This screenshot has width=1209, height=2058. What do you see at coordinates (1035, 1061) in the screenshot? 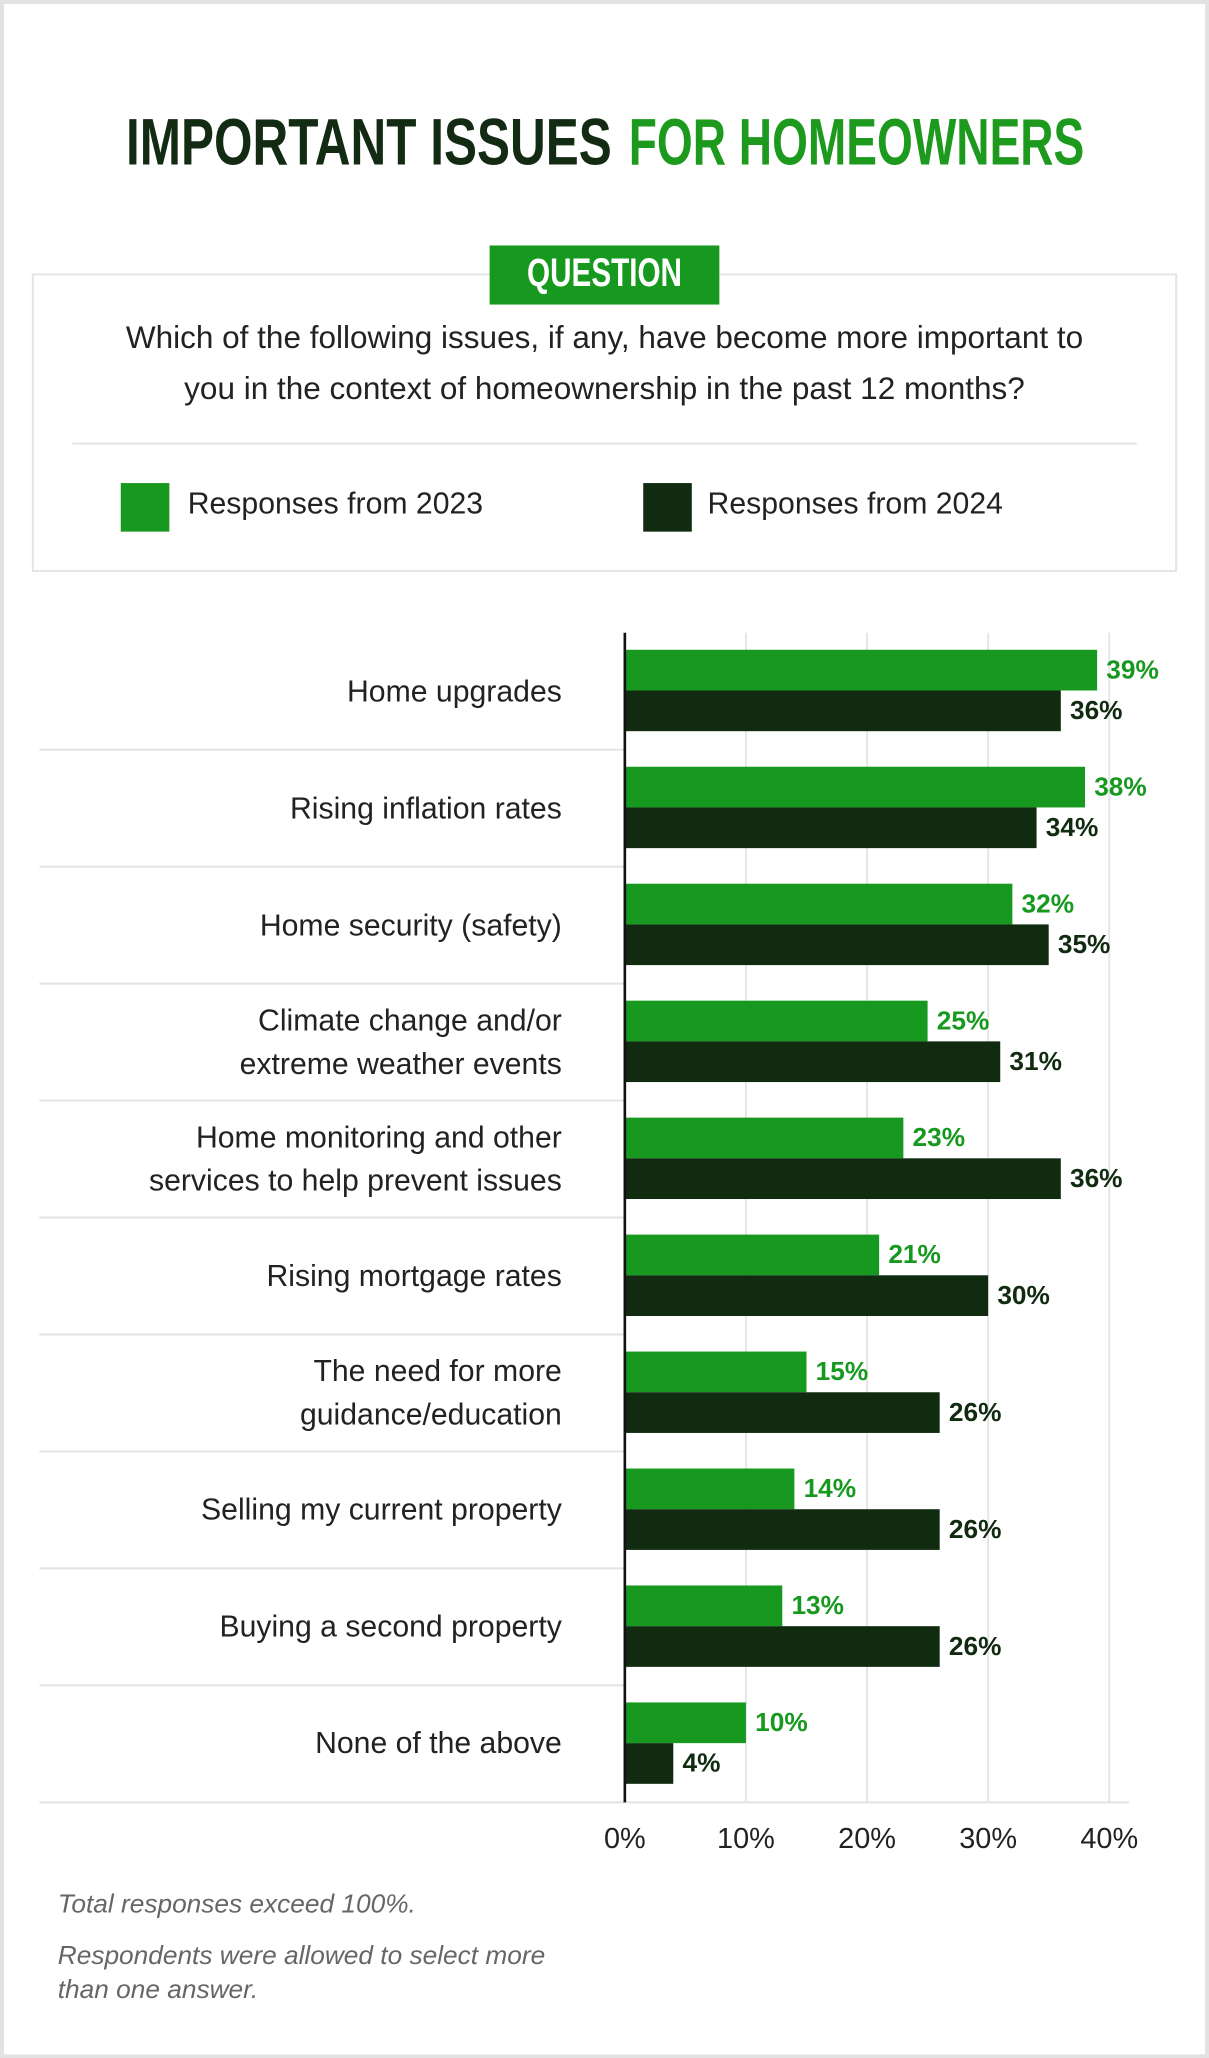
I see `value-label: 31%` at bounding box center [1035, 1061].